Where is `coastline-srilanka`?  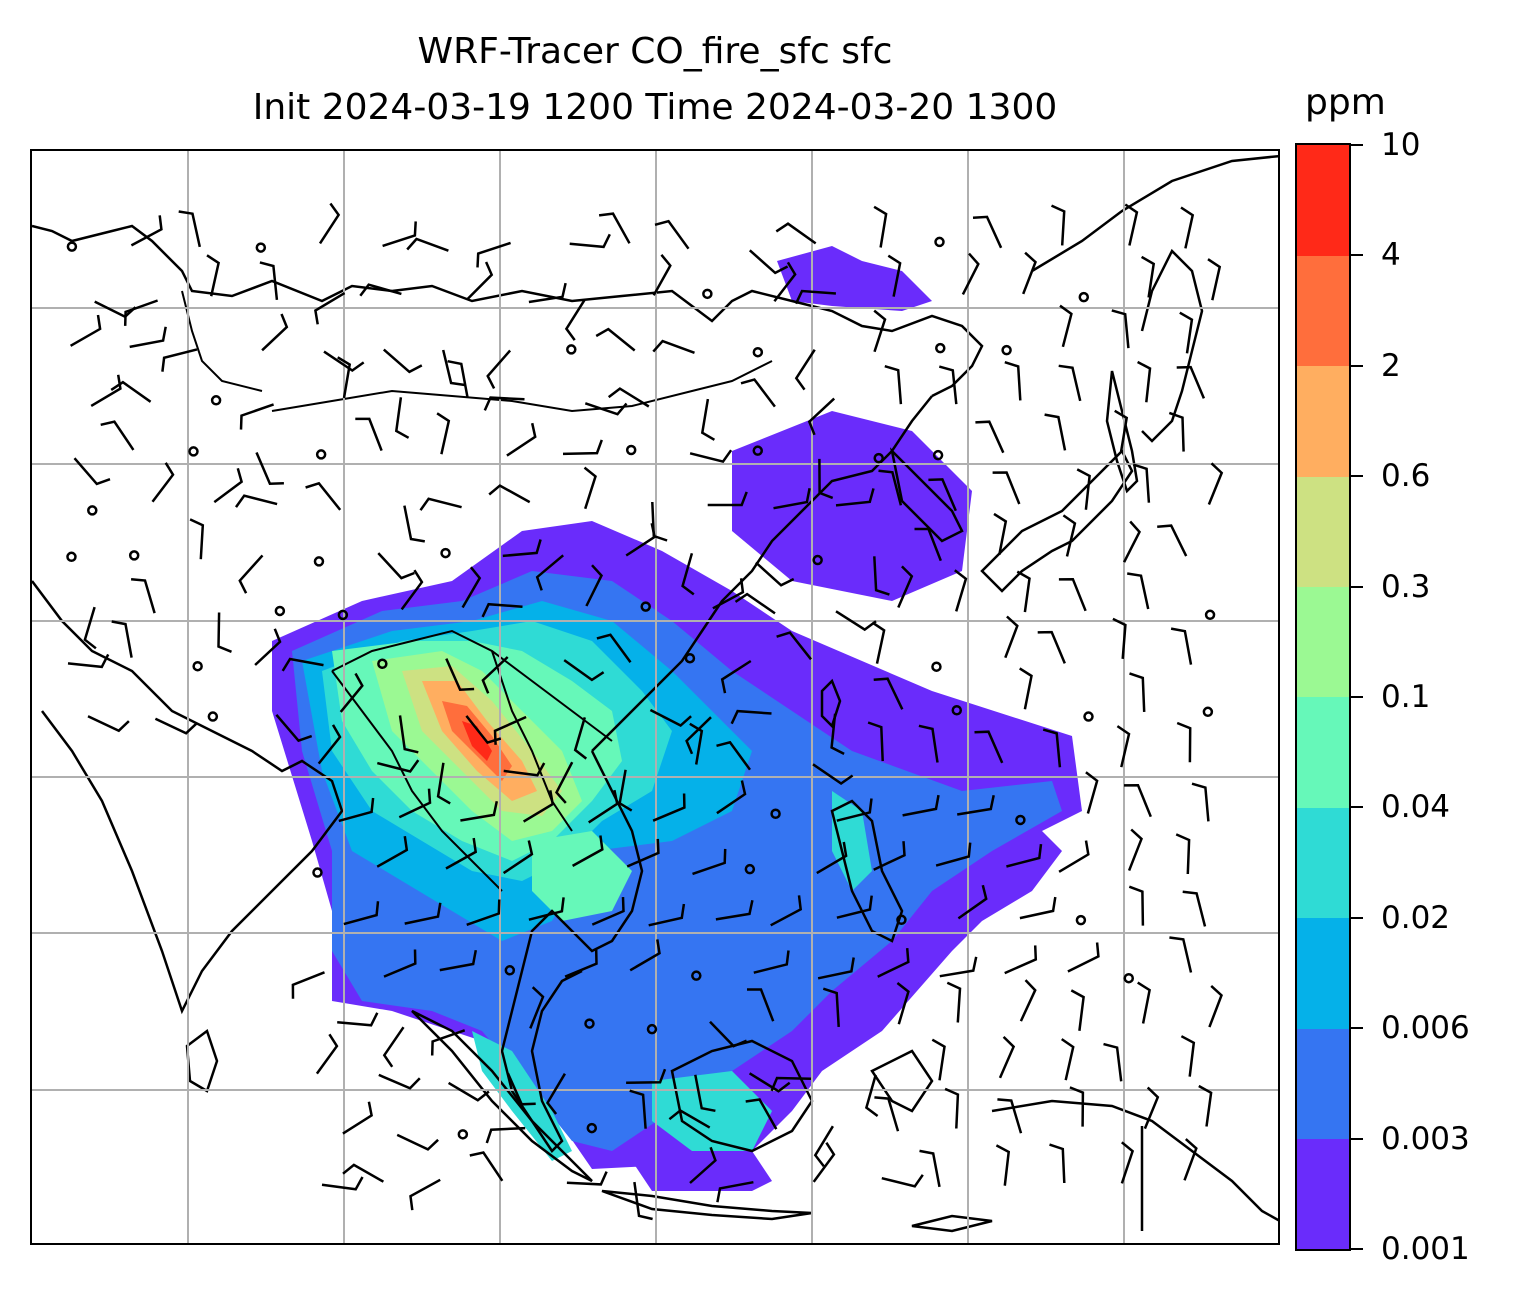 coastline-srilanka is located at coordinates (202, 1060).